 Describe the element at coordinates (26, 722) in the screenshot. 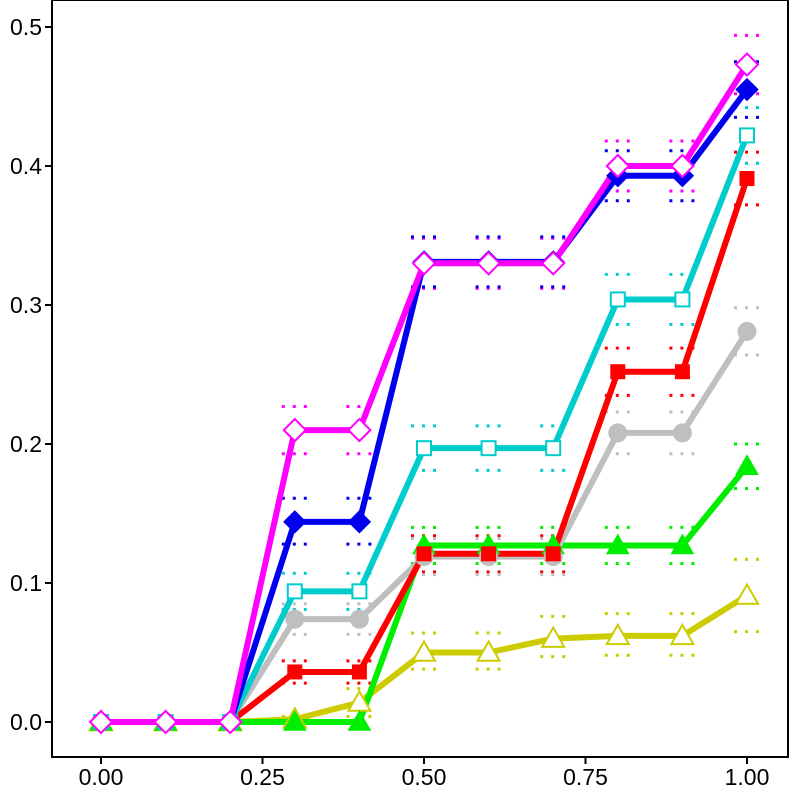

I see `y-tick-label: 0.0` at that location.